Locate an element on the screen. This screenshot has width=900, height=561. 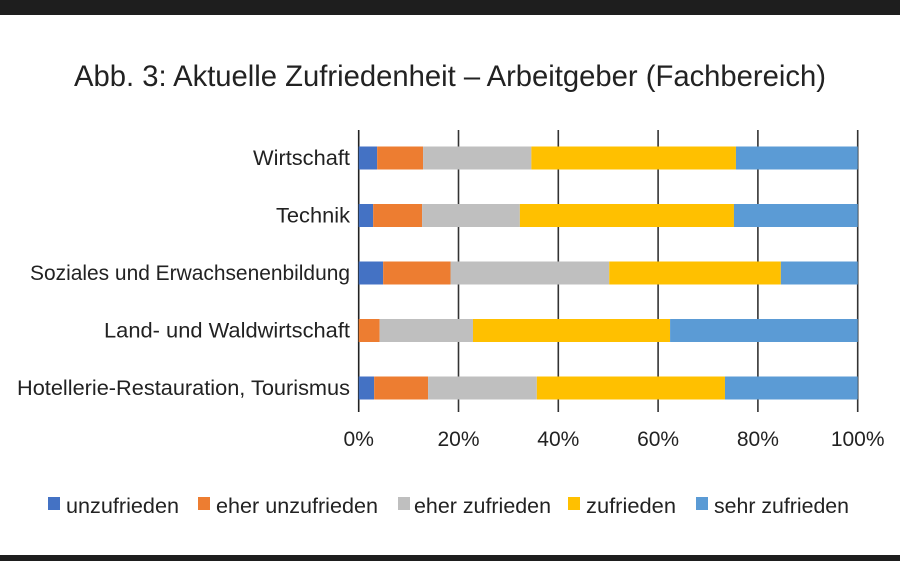
x-tick-label: 20% is located at coordinates (458, 439).